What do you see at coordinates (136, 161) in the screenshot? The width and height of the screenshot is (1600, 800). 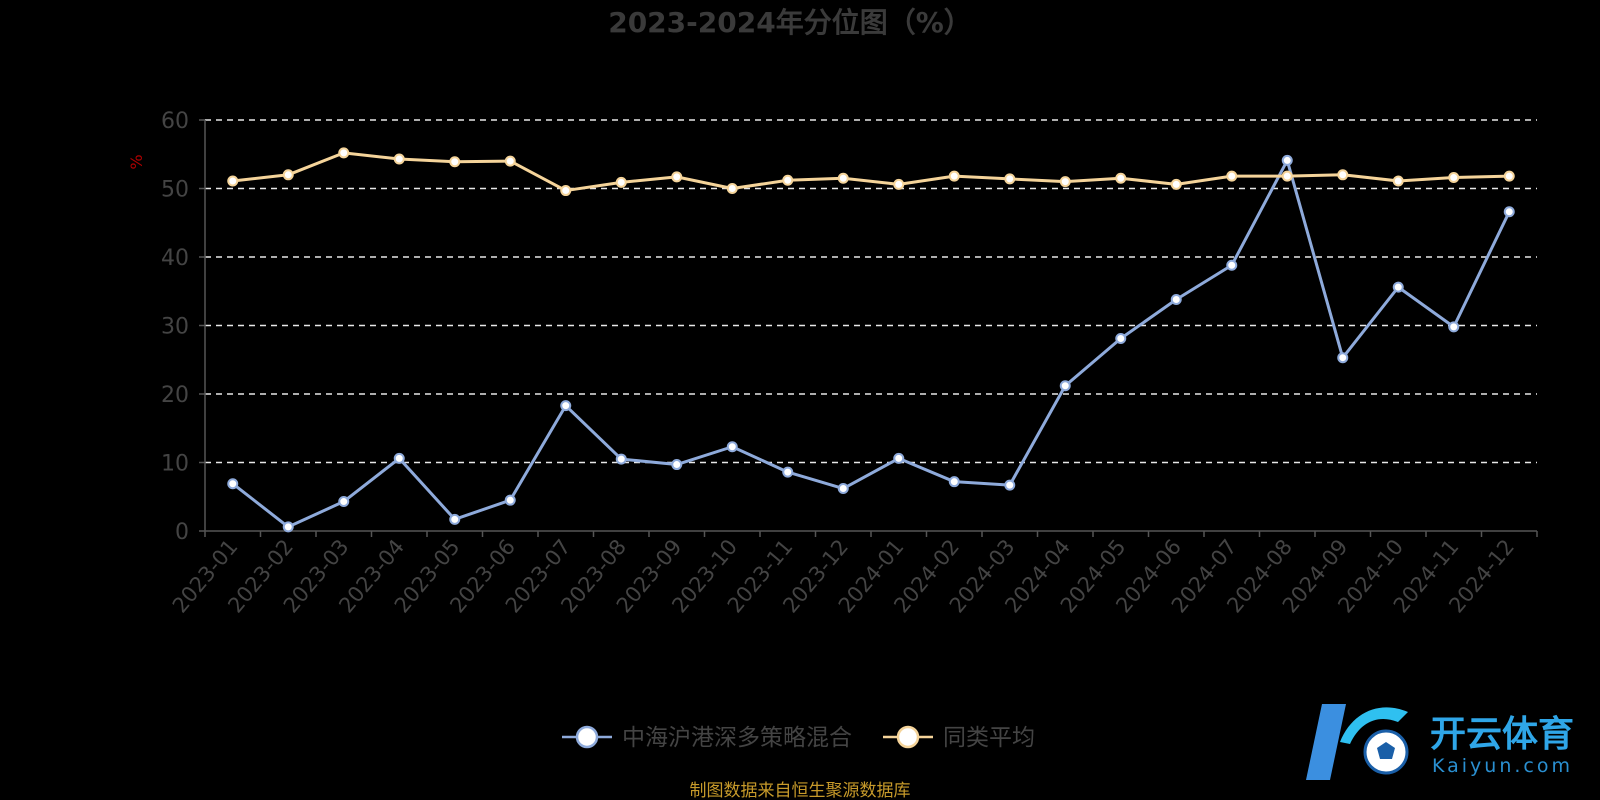 I see `y-axis-label: %` at bounding box center [136, 161].